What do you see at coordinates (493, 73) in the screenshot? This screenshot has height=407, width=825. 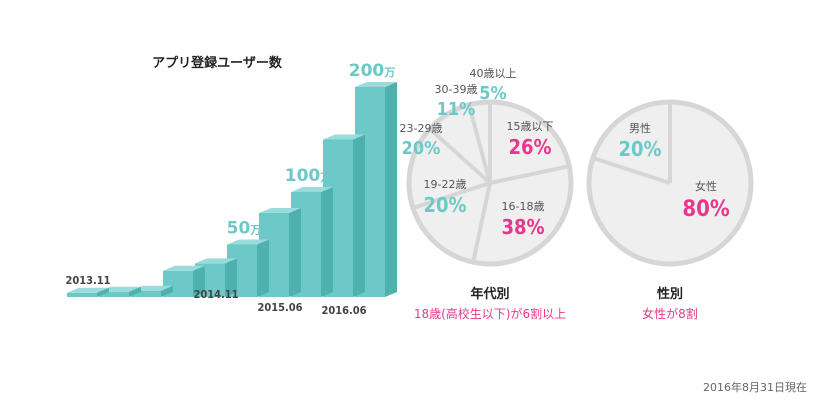 I see `pie-slice-name: 40歳以上` at bounding box center [493, 73].